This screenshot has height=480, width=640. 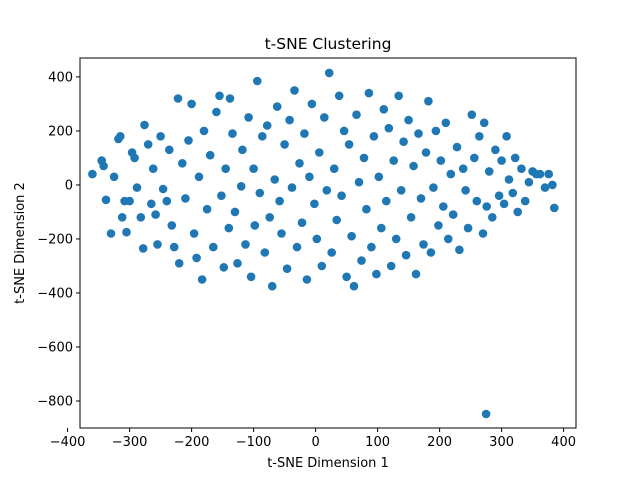 What do you see at coordinates (377, 442) in the screenshot?
I see `x-tick-label: 100` at bounding box center [377, 442].